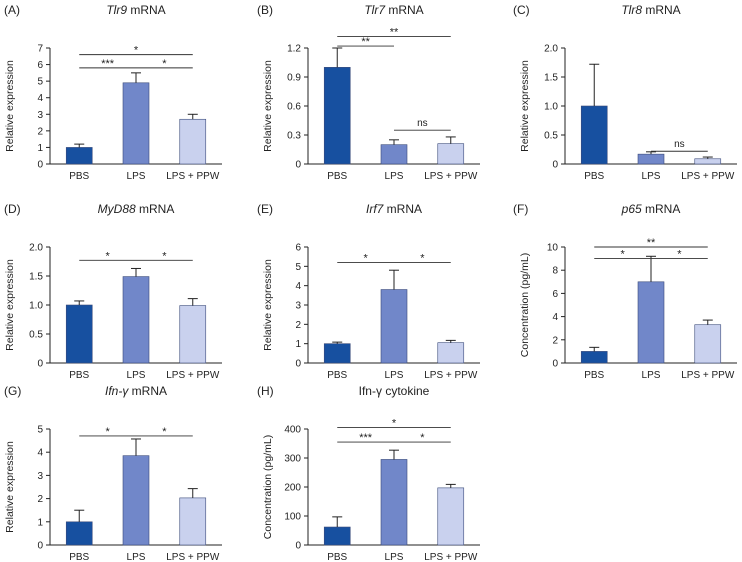 This screenshot has height=562, width=742. What do you see at coordinates (116, 10) in the screenshot?
I see `chart-title-gene: Tlr9` at bounding box center [116, 10].